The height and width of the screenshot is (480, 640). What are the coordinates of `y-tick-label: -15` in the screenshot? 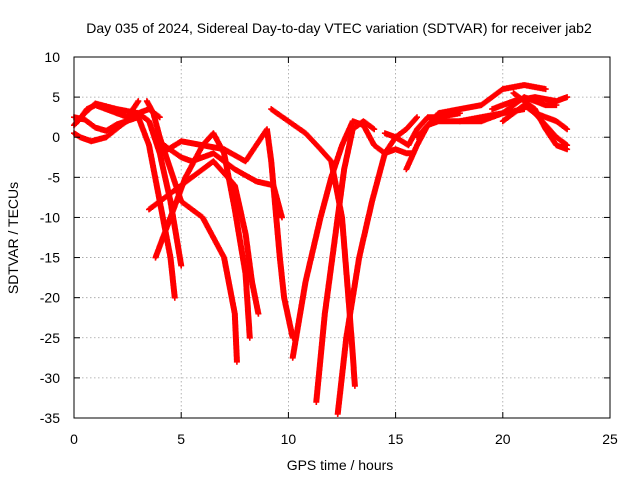 It's located at (50, 258).